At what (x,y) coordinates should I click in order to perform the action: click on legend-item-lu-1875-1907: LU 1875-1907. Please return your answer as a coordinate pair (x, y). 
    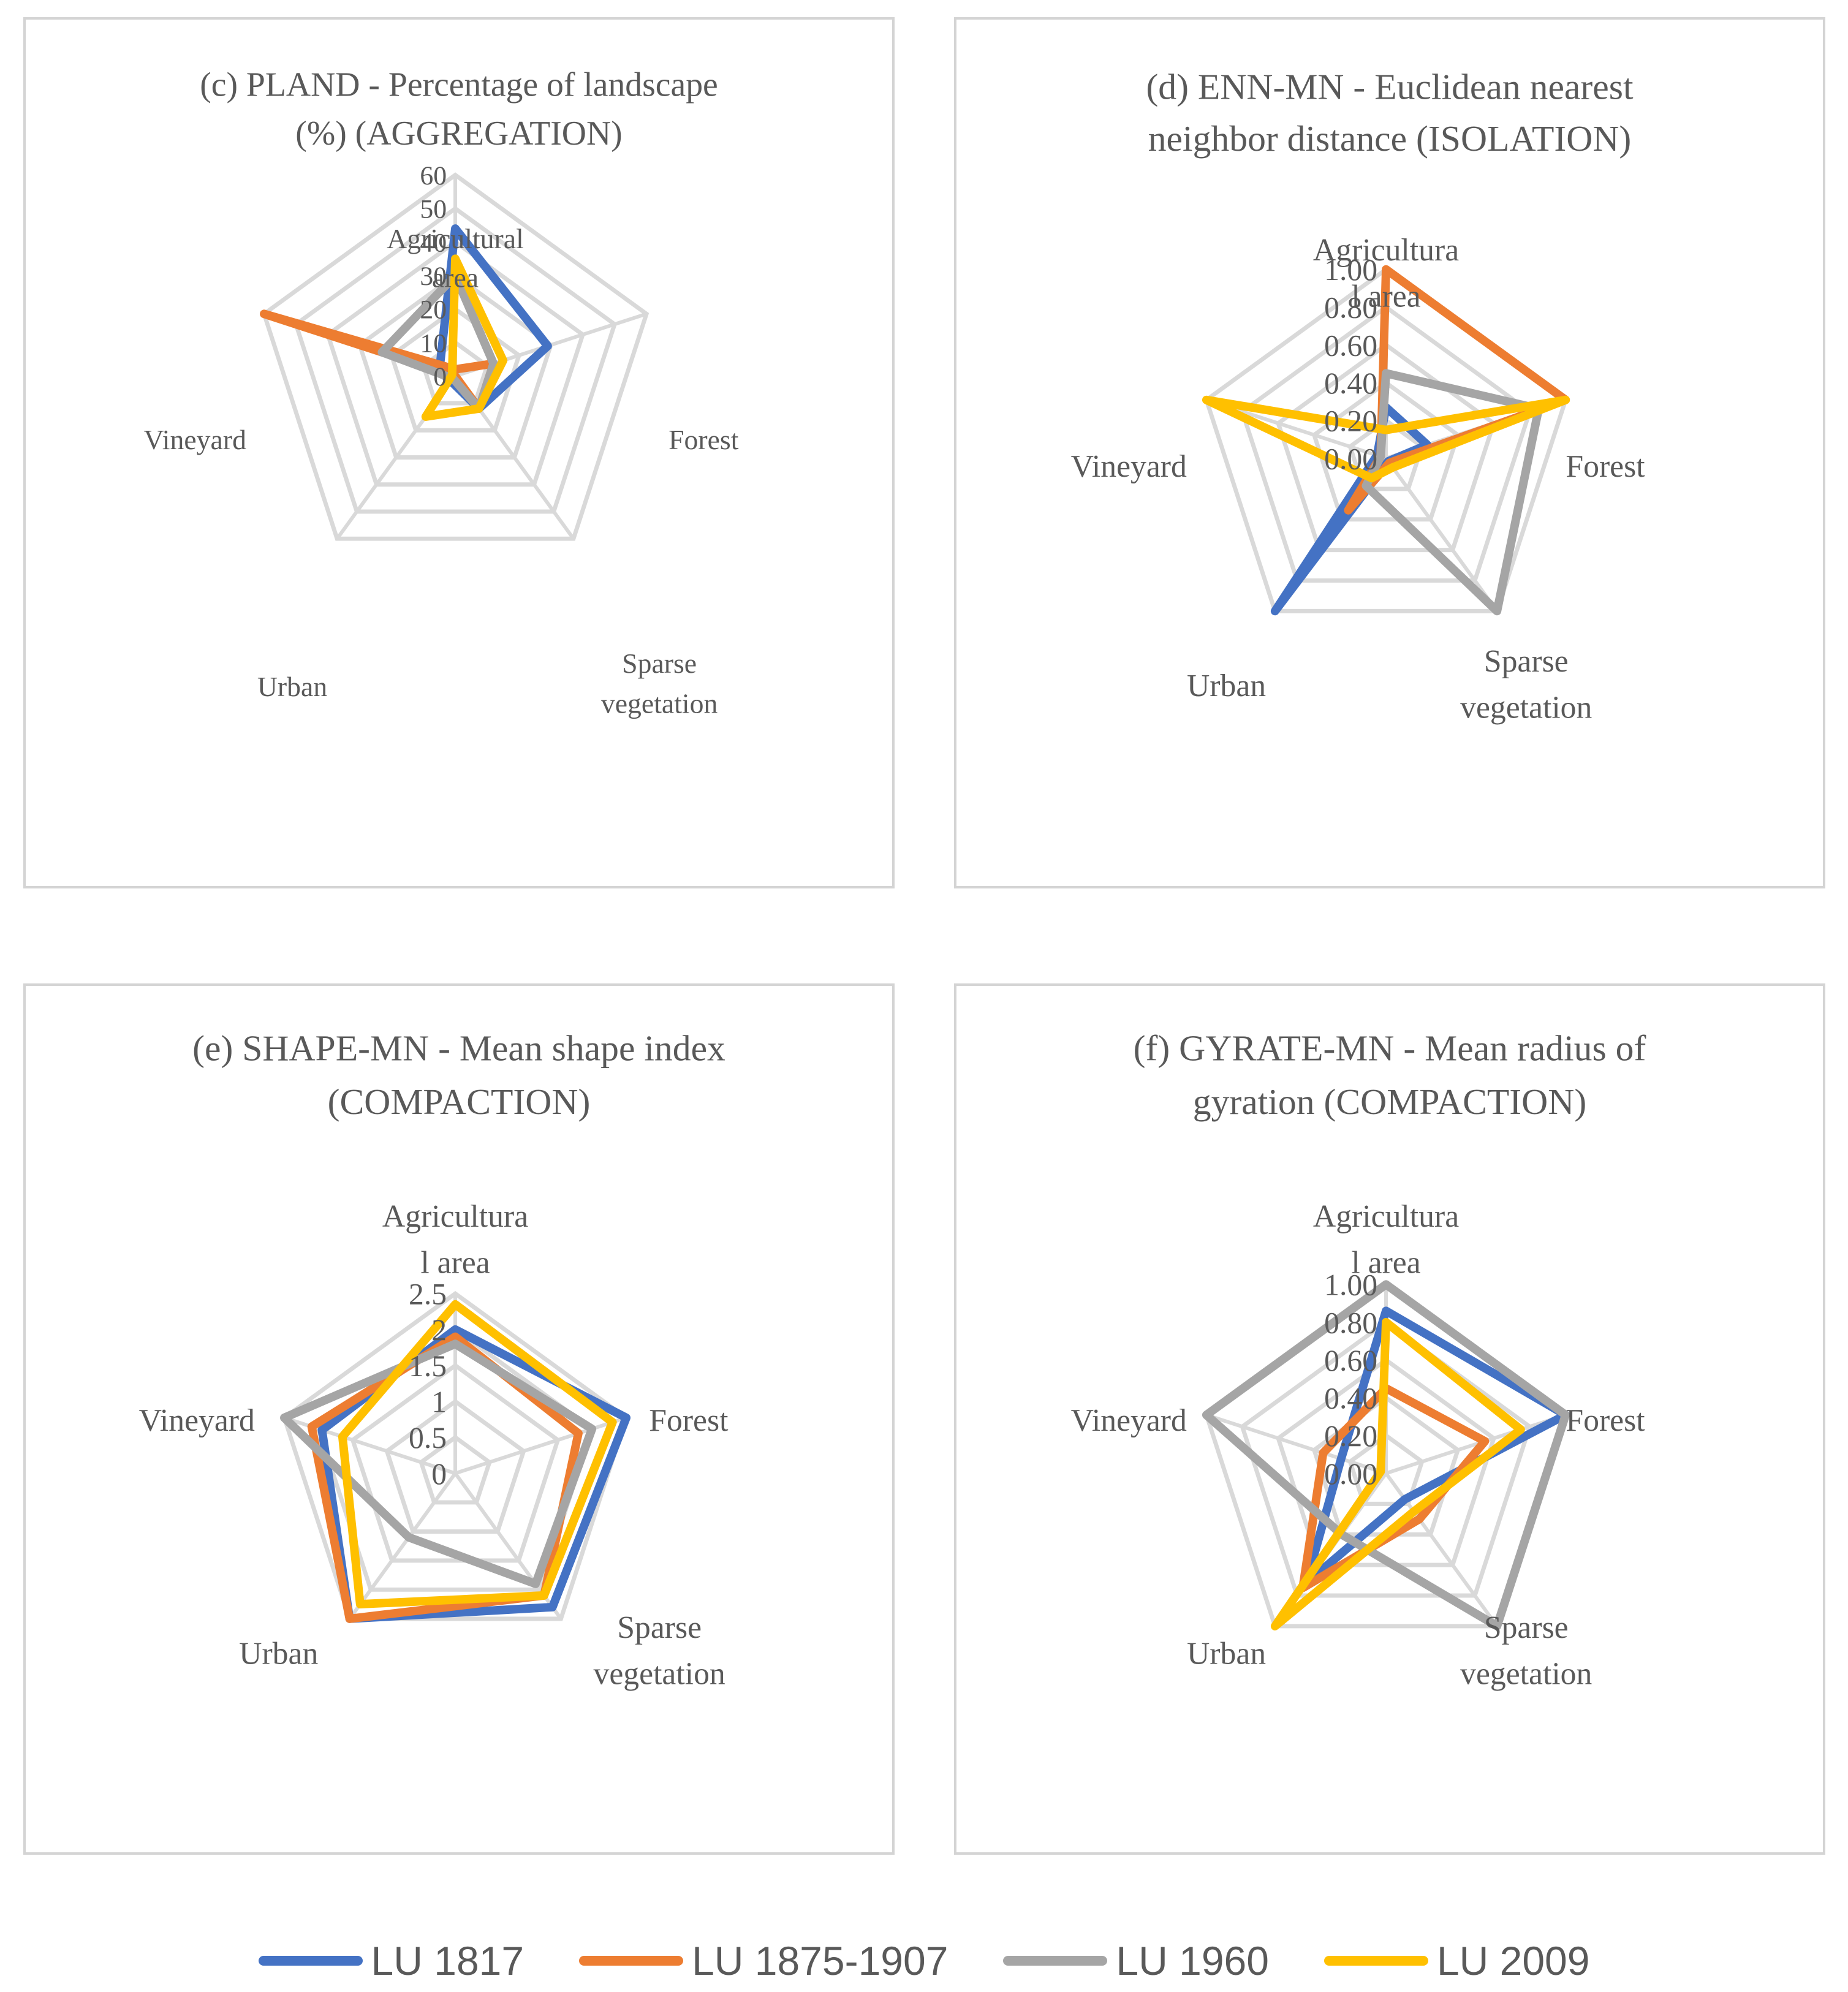
    Looking at the image, I should click on (763, 1960).